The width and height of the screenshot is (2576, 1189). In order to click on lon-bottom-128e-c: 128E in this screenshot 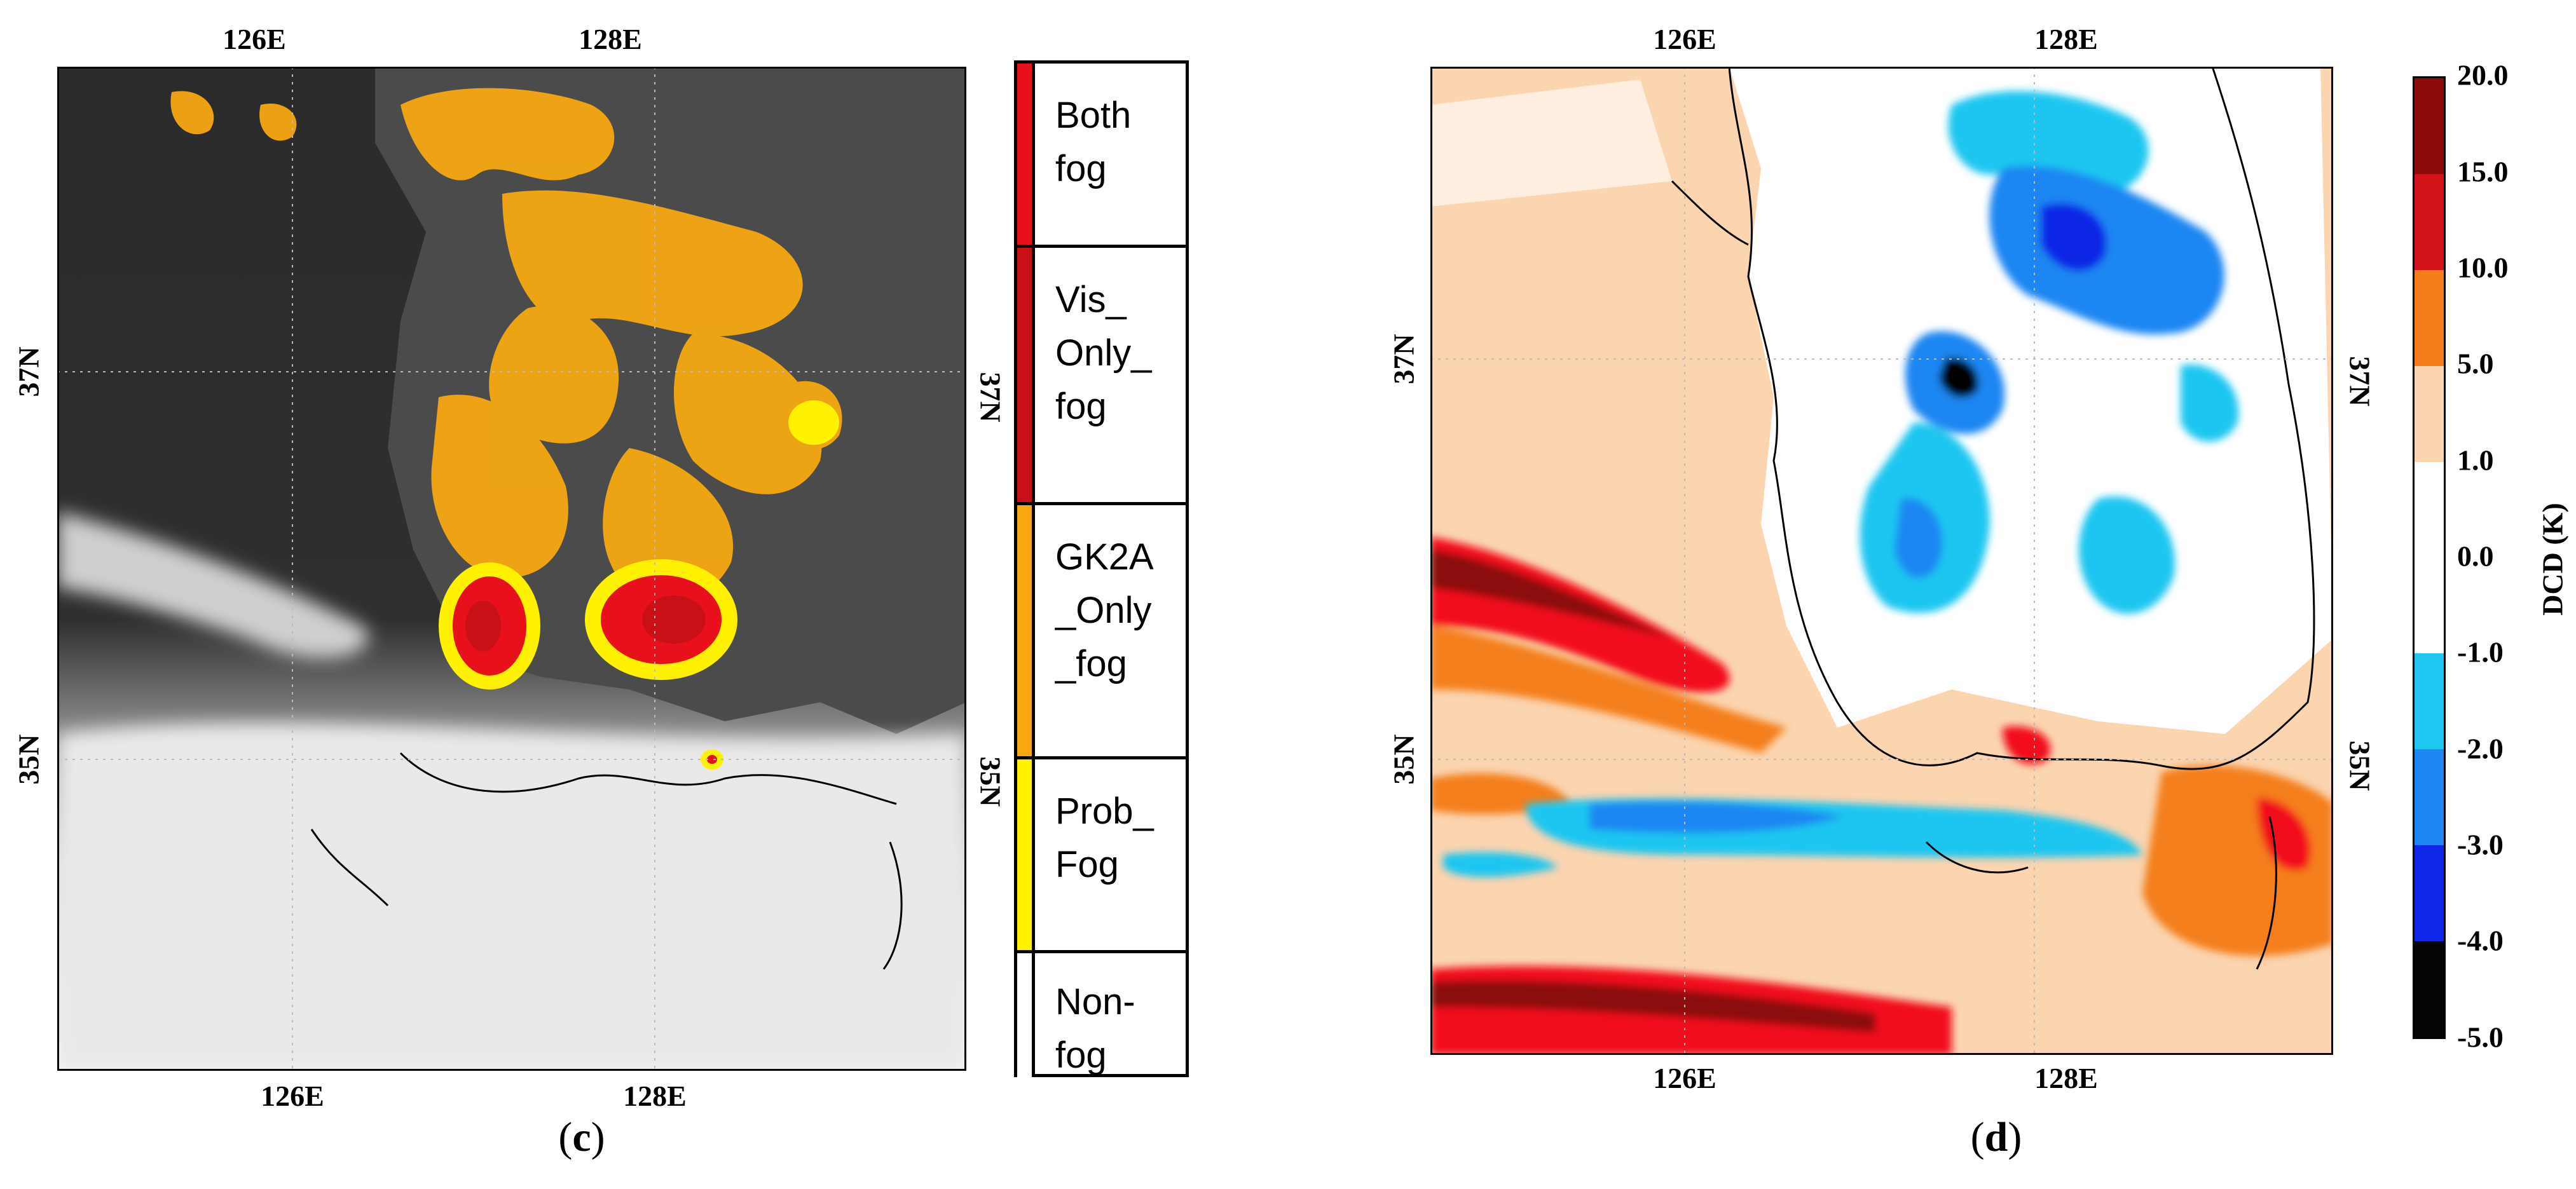, I will do `click(655, 1096)`.